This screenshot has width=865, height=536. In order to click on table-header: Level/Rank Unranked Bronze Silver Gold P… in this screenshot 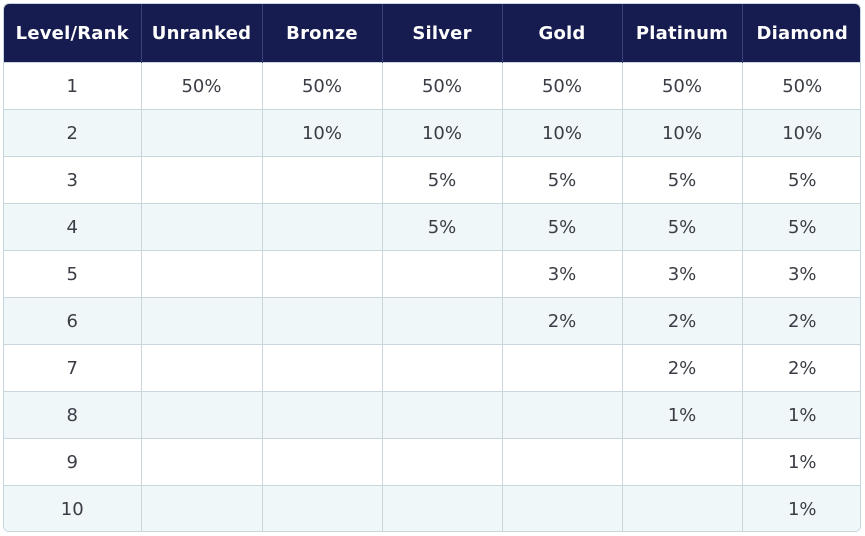, I will do `click(432, 33)`.